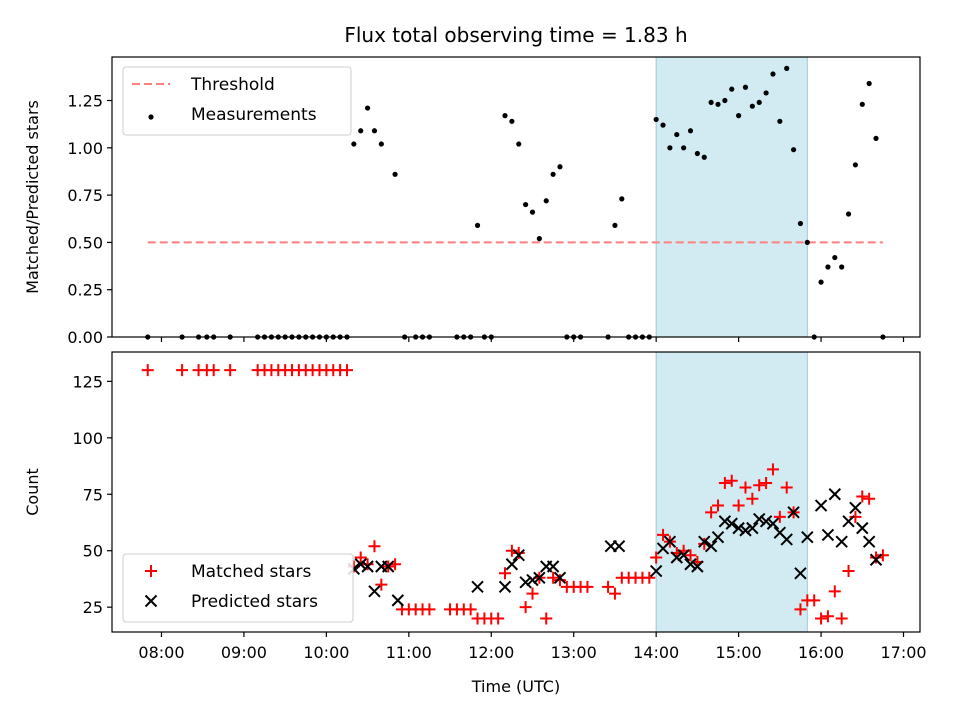  Describe the element at coordinates (151, 571) in the screenshot. I see `legend-matched-swatch` at that location.